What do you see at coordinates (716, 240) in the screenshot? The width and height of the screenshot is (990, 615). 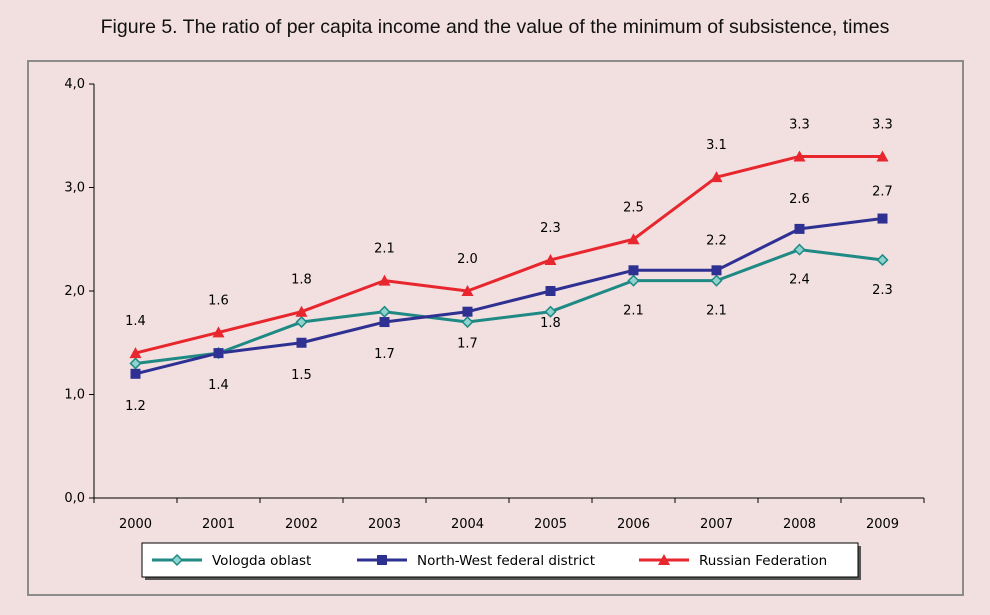 I see `data-label: 2.2` at bounding box center [716, 240].